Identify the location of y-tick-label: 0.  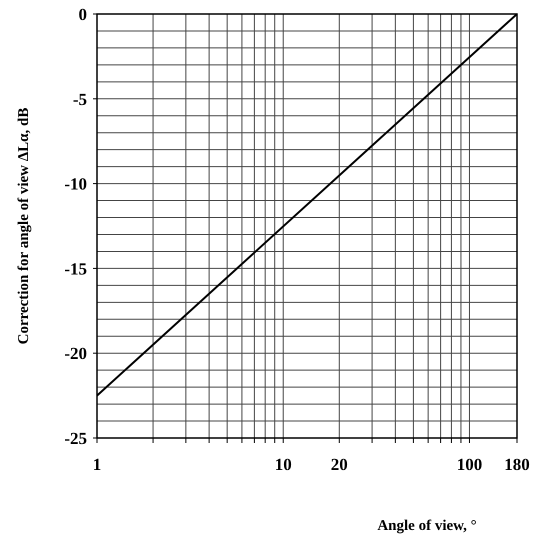
(82, 14).